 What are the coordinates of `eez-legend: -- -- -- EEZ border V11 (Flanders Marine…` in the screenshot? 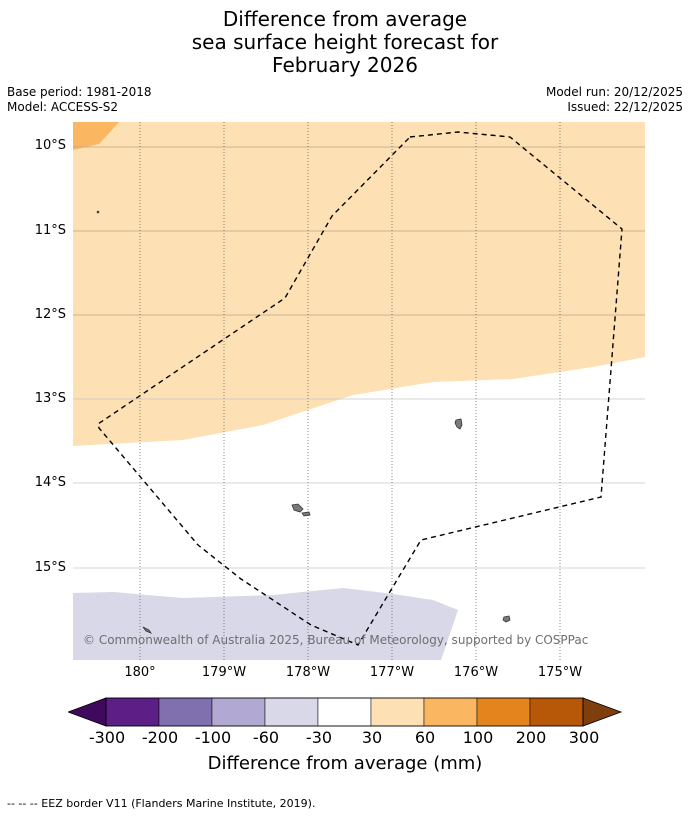 It's located at (161, 803).